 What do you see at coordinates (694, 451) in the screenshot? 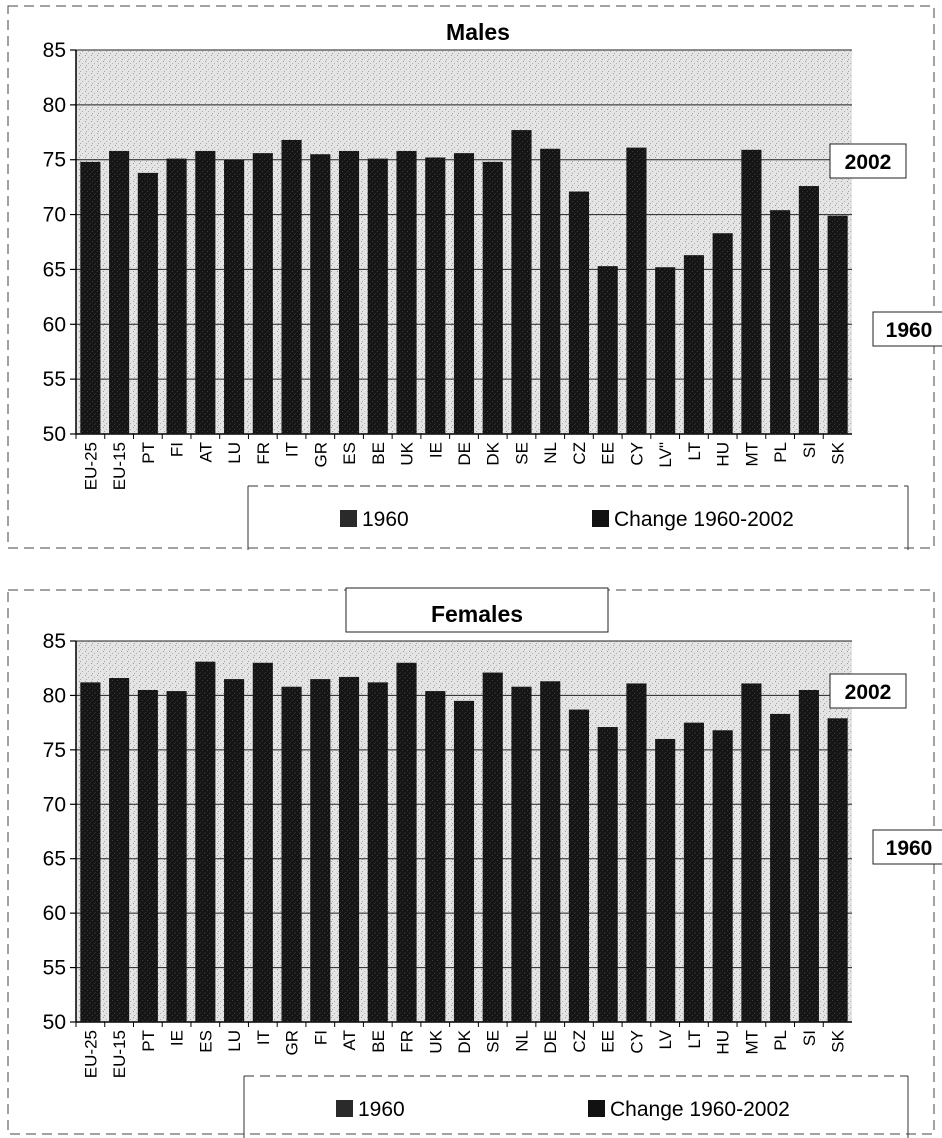
I see `x-tick-label: LT` at bounding box center [694, 451].